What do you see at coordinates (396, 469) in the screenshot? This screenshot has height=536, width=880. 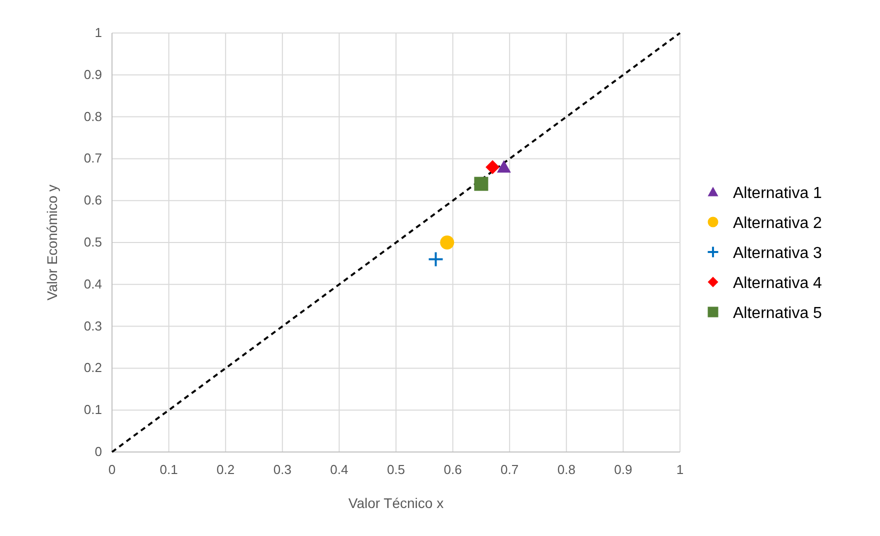 I see `x-tick-label: 0.5` at bounding box center [396, 469].